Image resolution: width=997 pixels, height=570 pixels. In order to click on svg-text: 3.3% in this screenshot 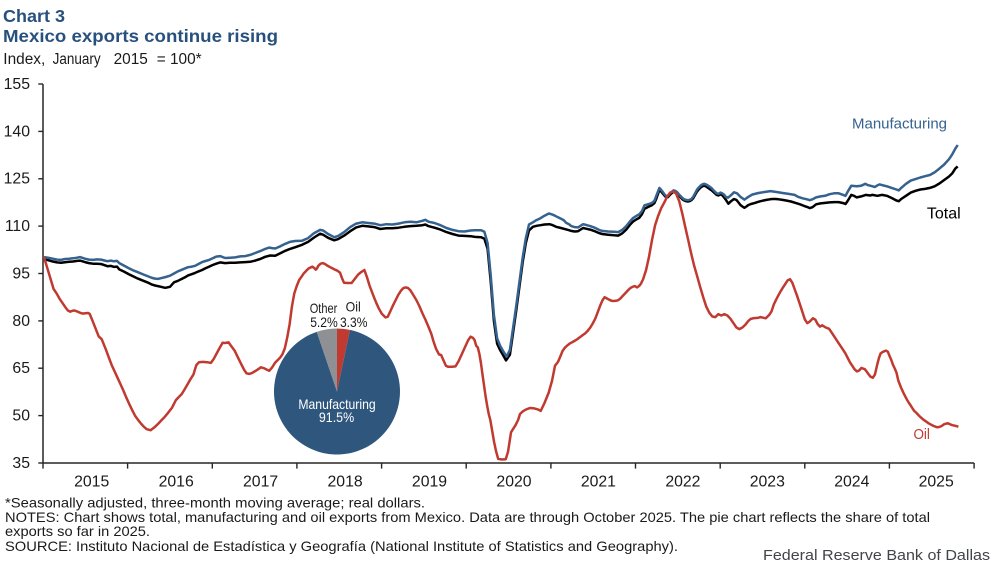, I will do `click(354, 322)`.